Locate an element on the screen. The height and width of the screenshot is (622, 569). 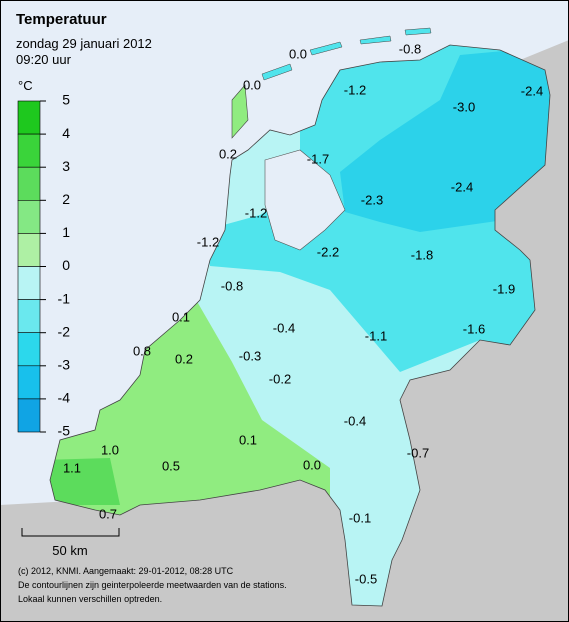
station-value: 0.8 is located at coordinates (142, 350).